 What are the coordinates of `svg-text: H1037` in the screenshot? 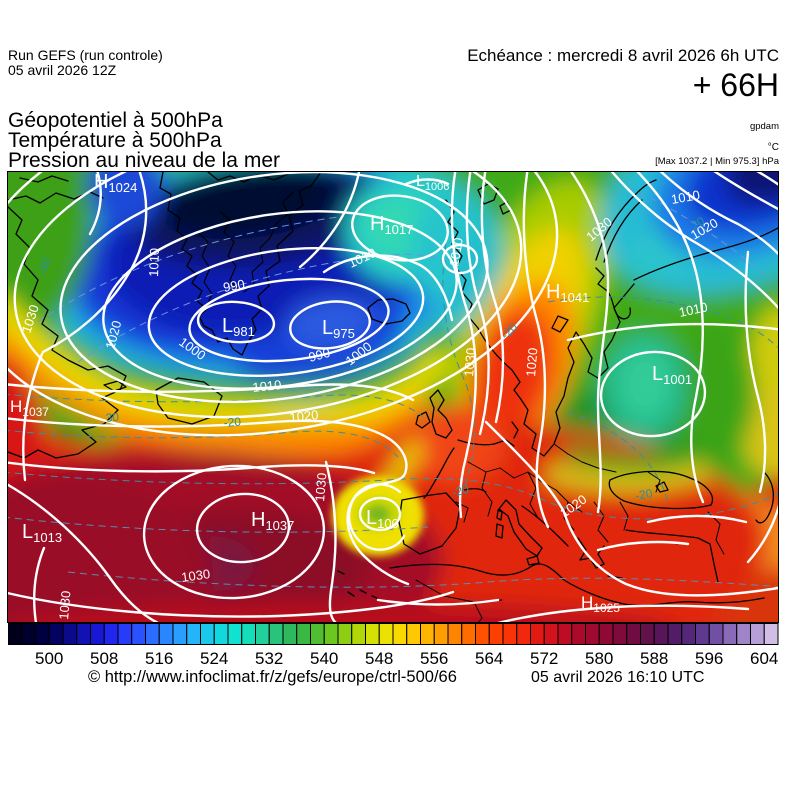 It's located at (272, 521).